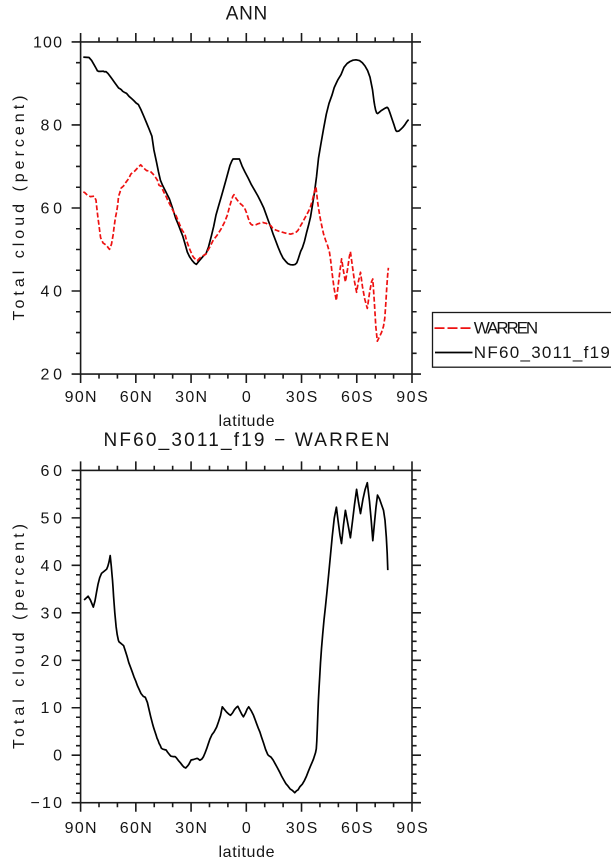 The height and width of the screenshot is (862, 611). Describe the element at coordinates (247, 440) in the screenshot. I see `svg-text: NF60_3011_f19 − WARREN` at that location.